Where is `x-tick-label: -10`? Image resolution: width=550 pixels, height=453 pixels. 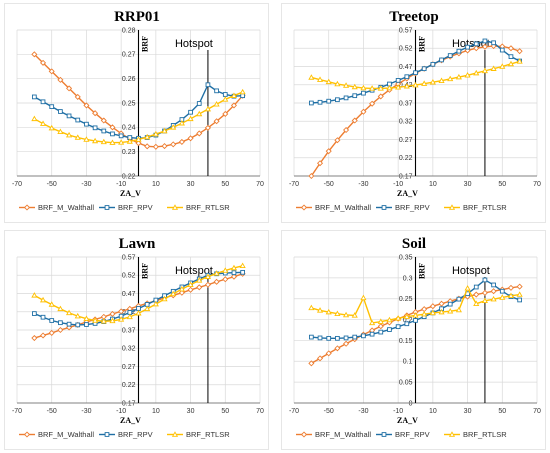
x-tick-label: -10 is located at coordinates (121, 184).